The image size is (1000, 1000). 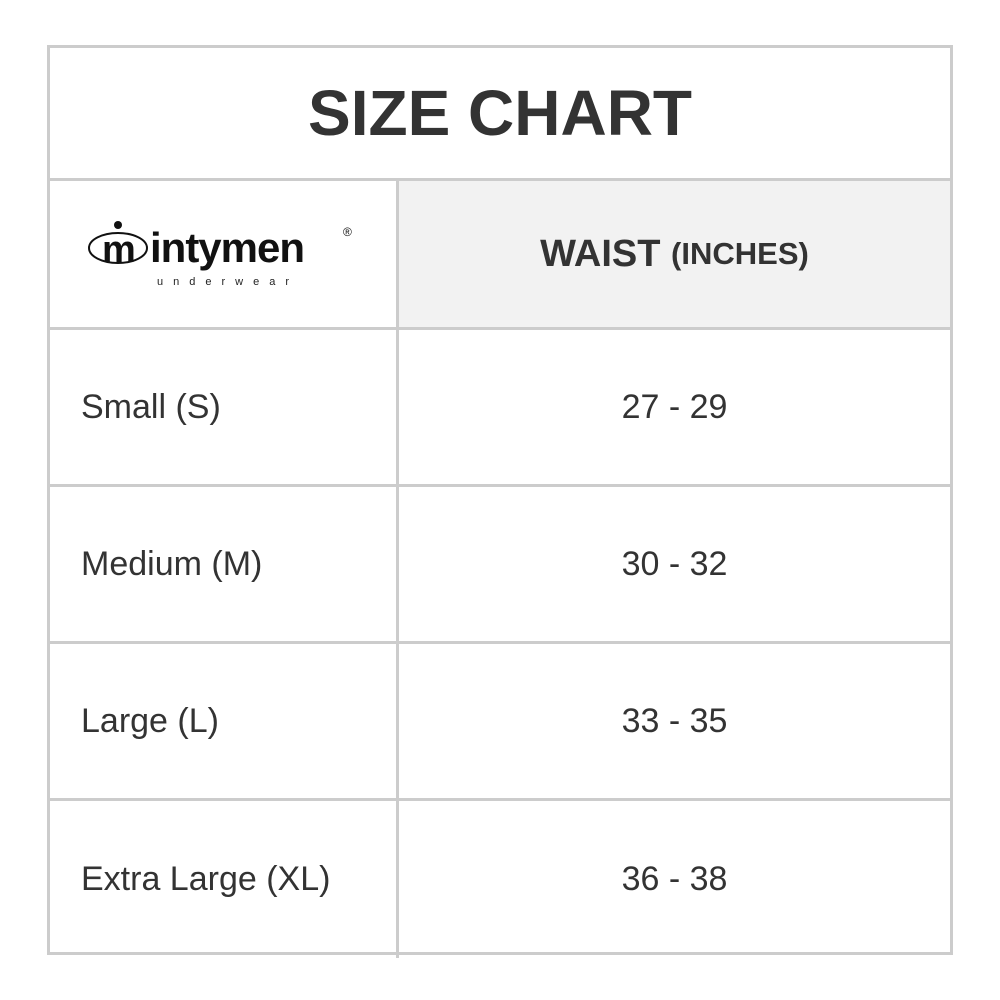 What do you see at coordinates (674, 879) in the screenshot?
I see `waist-cell: 36 - 38` at bounding box center [674, 879].